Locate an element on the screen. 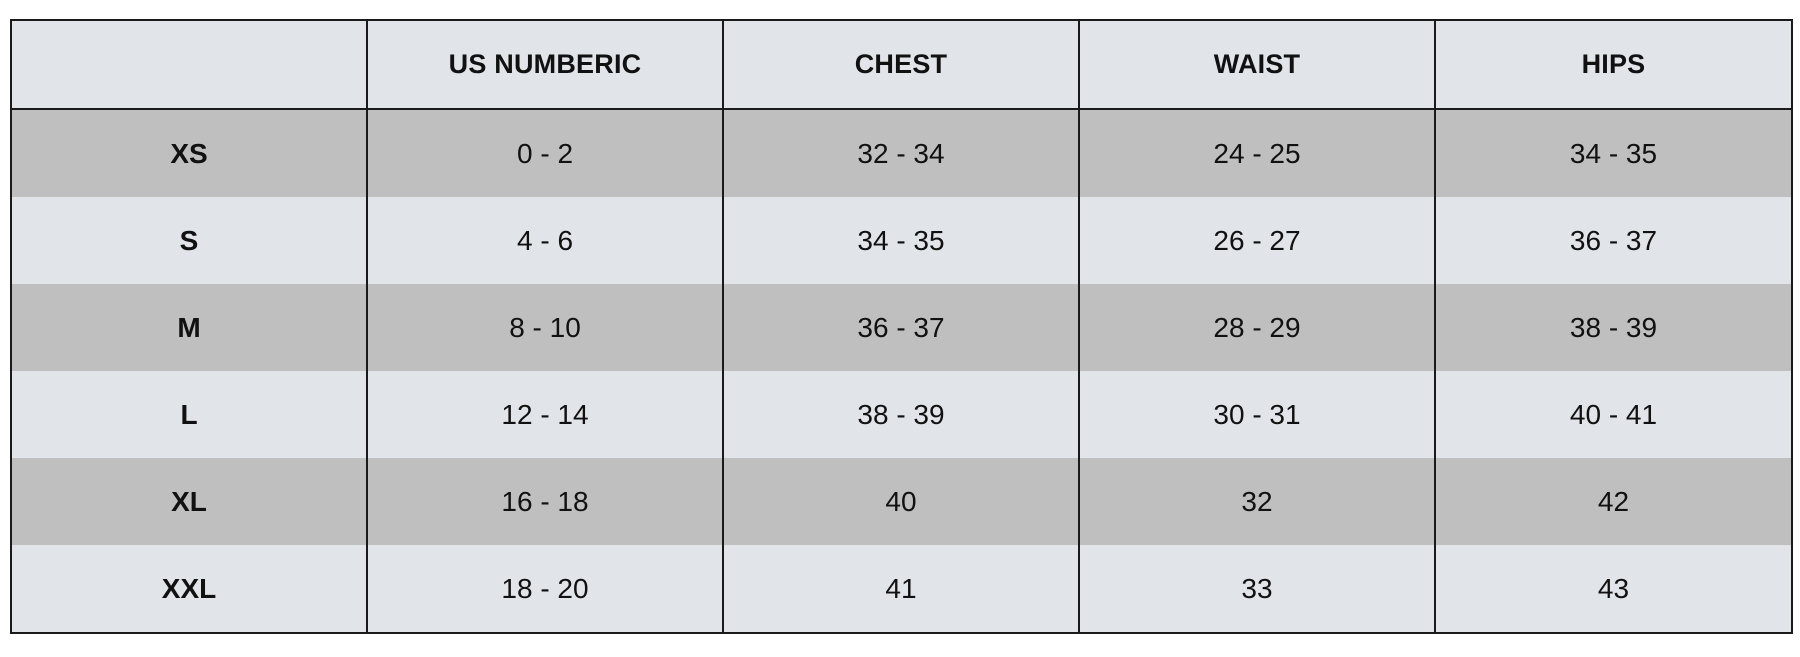 This screenshot has height=657, width=1800. table-row: L 12 - 14 38 - 39 30 - 31 40 - 41 is located at coordinates (901, 414).